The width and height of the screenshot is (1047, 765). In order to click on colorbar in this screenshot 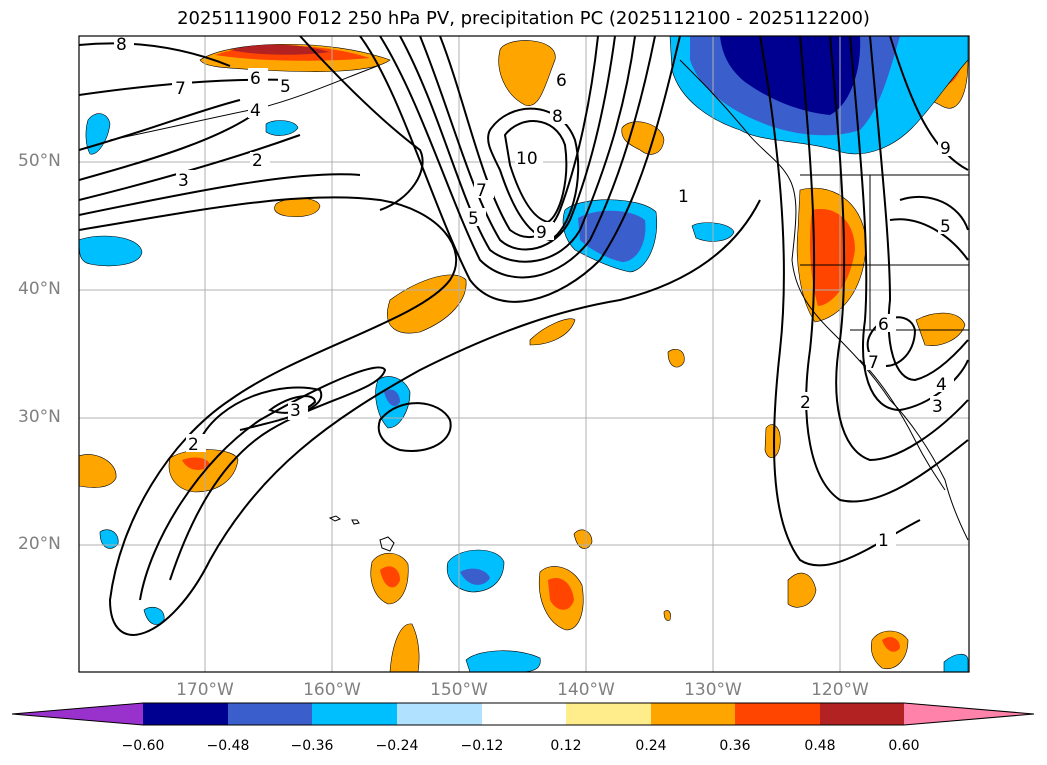, I will do `click(523, 714)`.